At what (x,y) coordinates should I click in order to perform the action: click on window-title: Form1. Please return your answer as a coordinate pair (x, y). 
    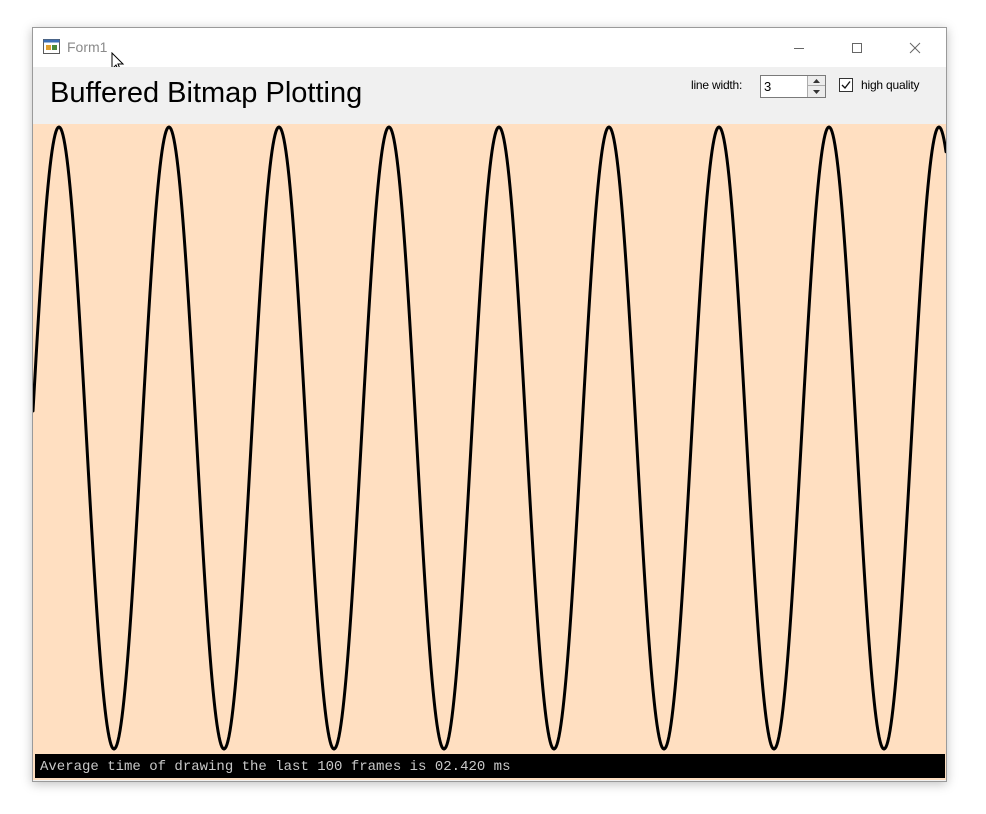
    Looking at the image, I should click on (87, 47).